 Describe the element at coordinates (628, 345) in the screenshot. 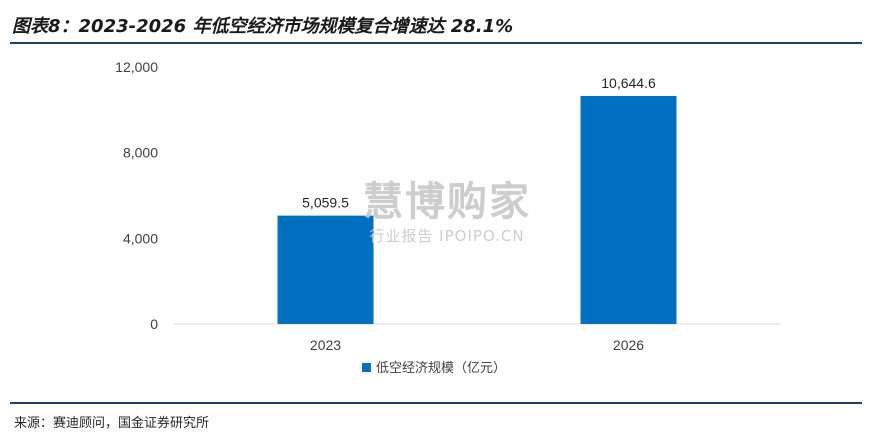

I see `x-tick-label: 2026` at that location.